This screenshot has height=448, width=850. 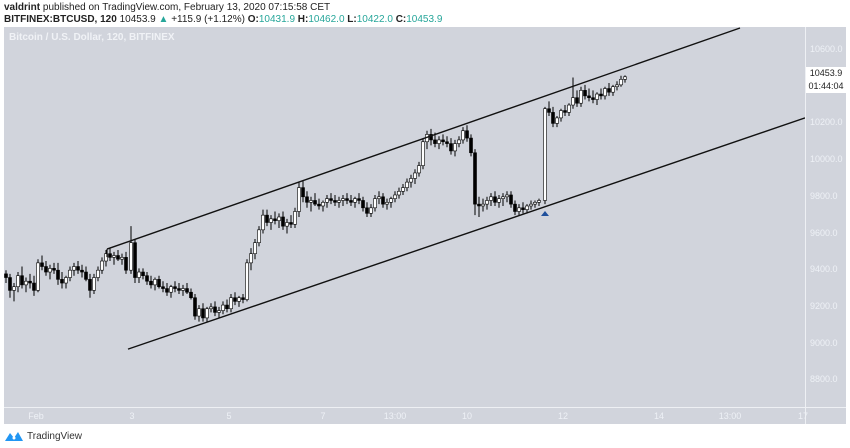 I want to click on price-axis-divider, so click(x=805, y=225).